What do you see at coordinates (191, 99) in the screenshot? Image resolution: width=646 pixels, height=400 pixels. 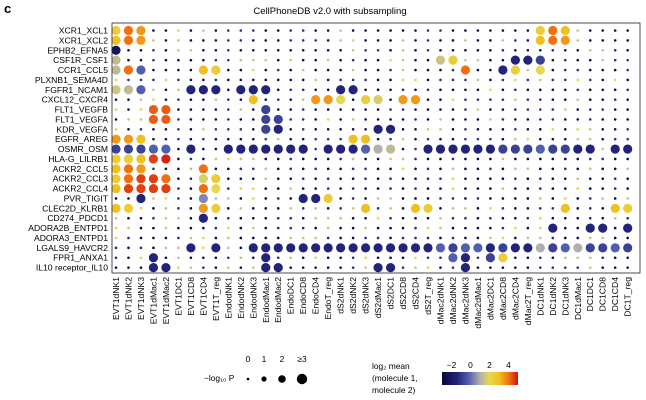 I see `dot-CXCL12_CXCR4-EVT1CD8` at bounding box center [191, 99].